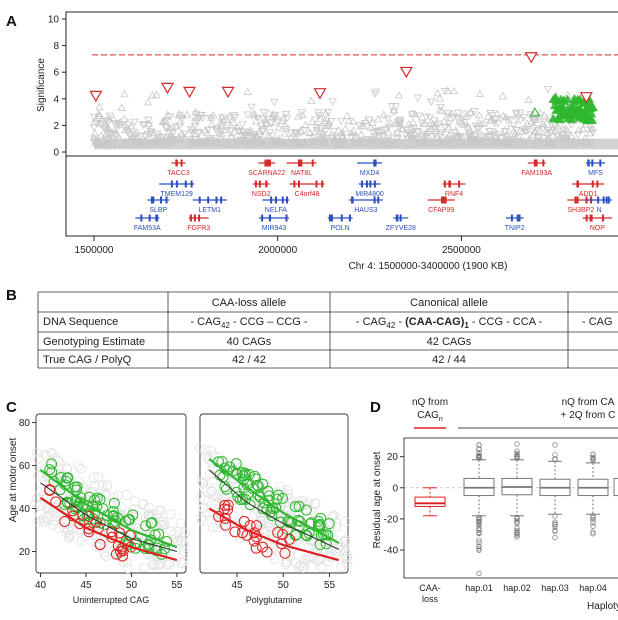 The width and height of the screenshot is (618, 620). What do you see at coordinates (449, 342) in the screenshot?
I see `panel-b-cell: 42 CAGs` at bounding box center [449, 342].